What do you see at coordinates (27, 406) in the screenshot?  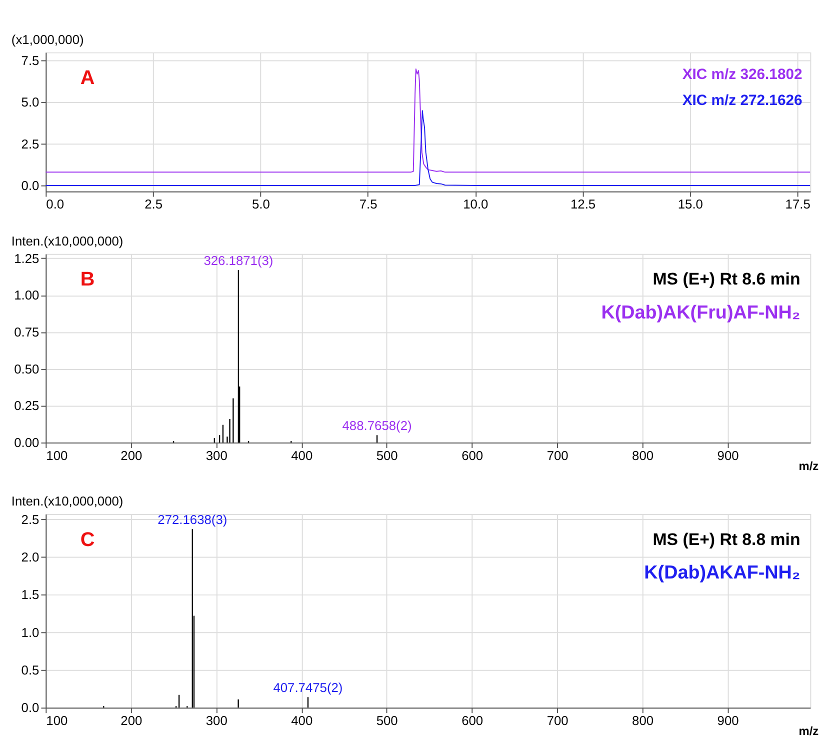 I see `y-tick-label: 0.25` at bounding box center [27, 406].